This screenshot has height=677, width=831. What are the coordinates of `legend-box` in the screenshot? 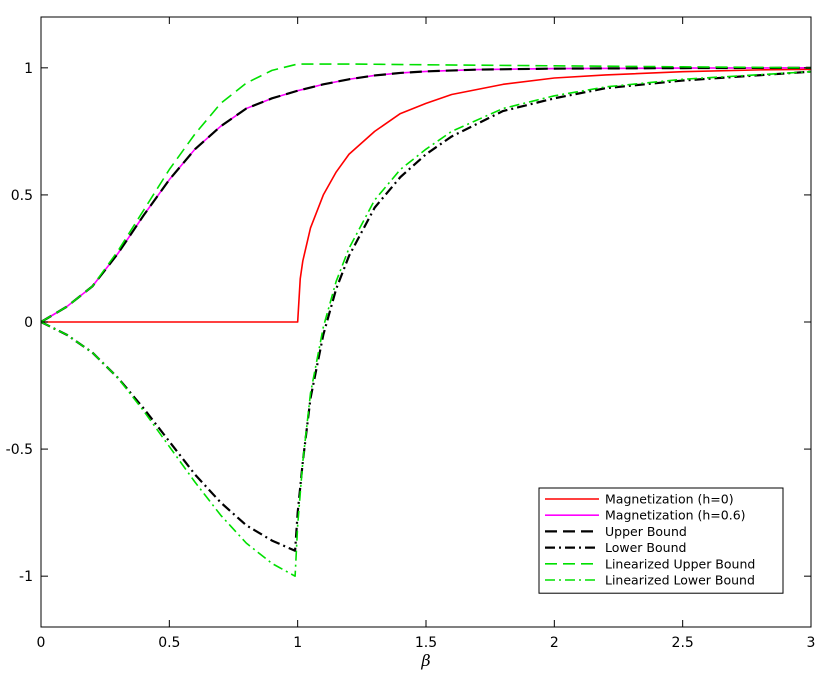 It's located at (661, 540).